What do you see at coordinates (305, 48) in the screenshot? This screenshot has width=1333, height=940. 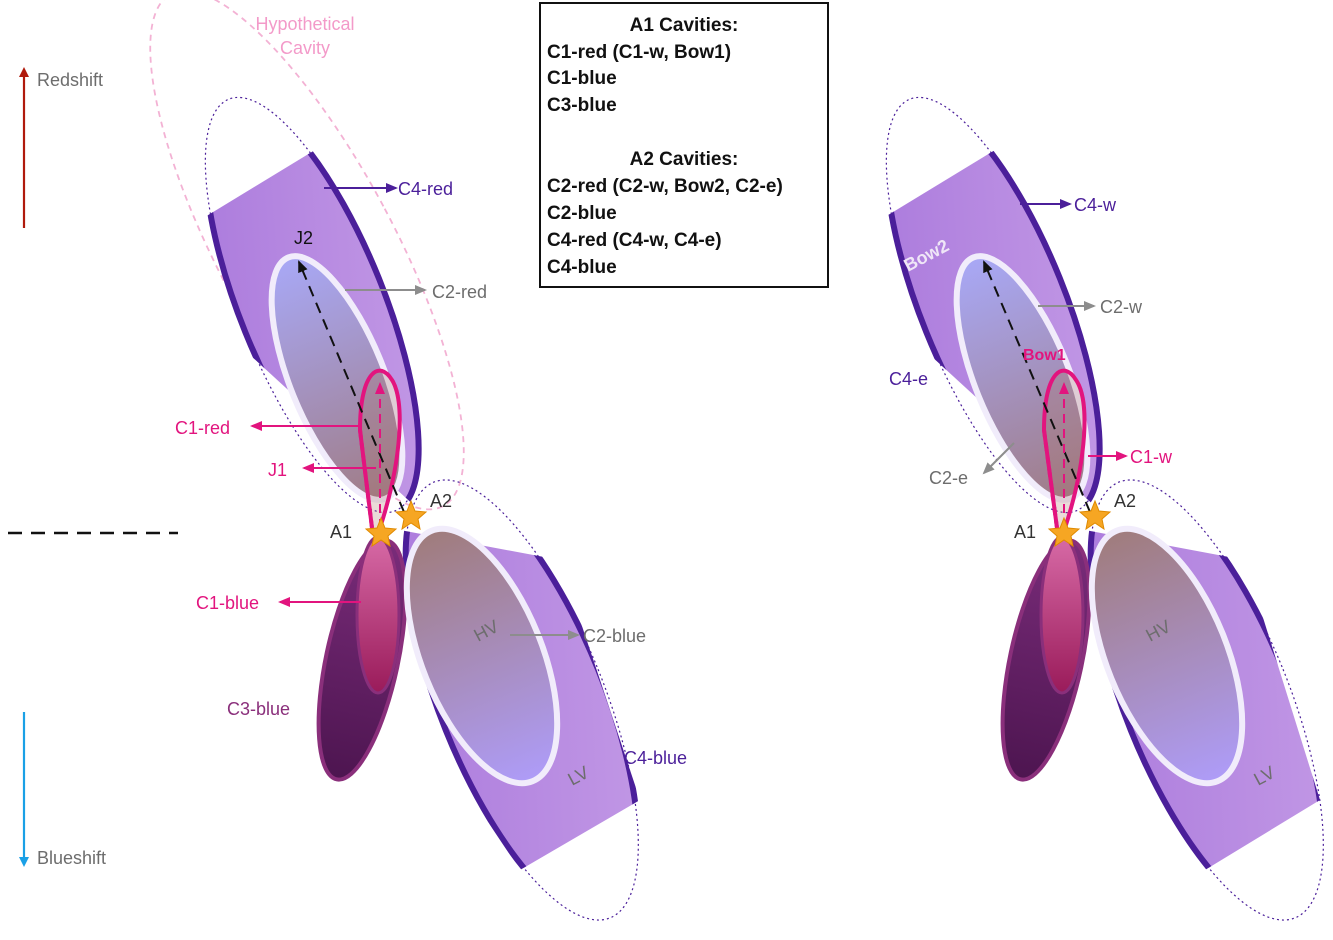 I see `hypothetical-label-2: Cavity` at bounding box center [305, 48].